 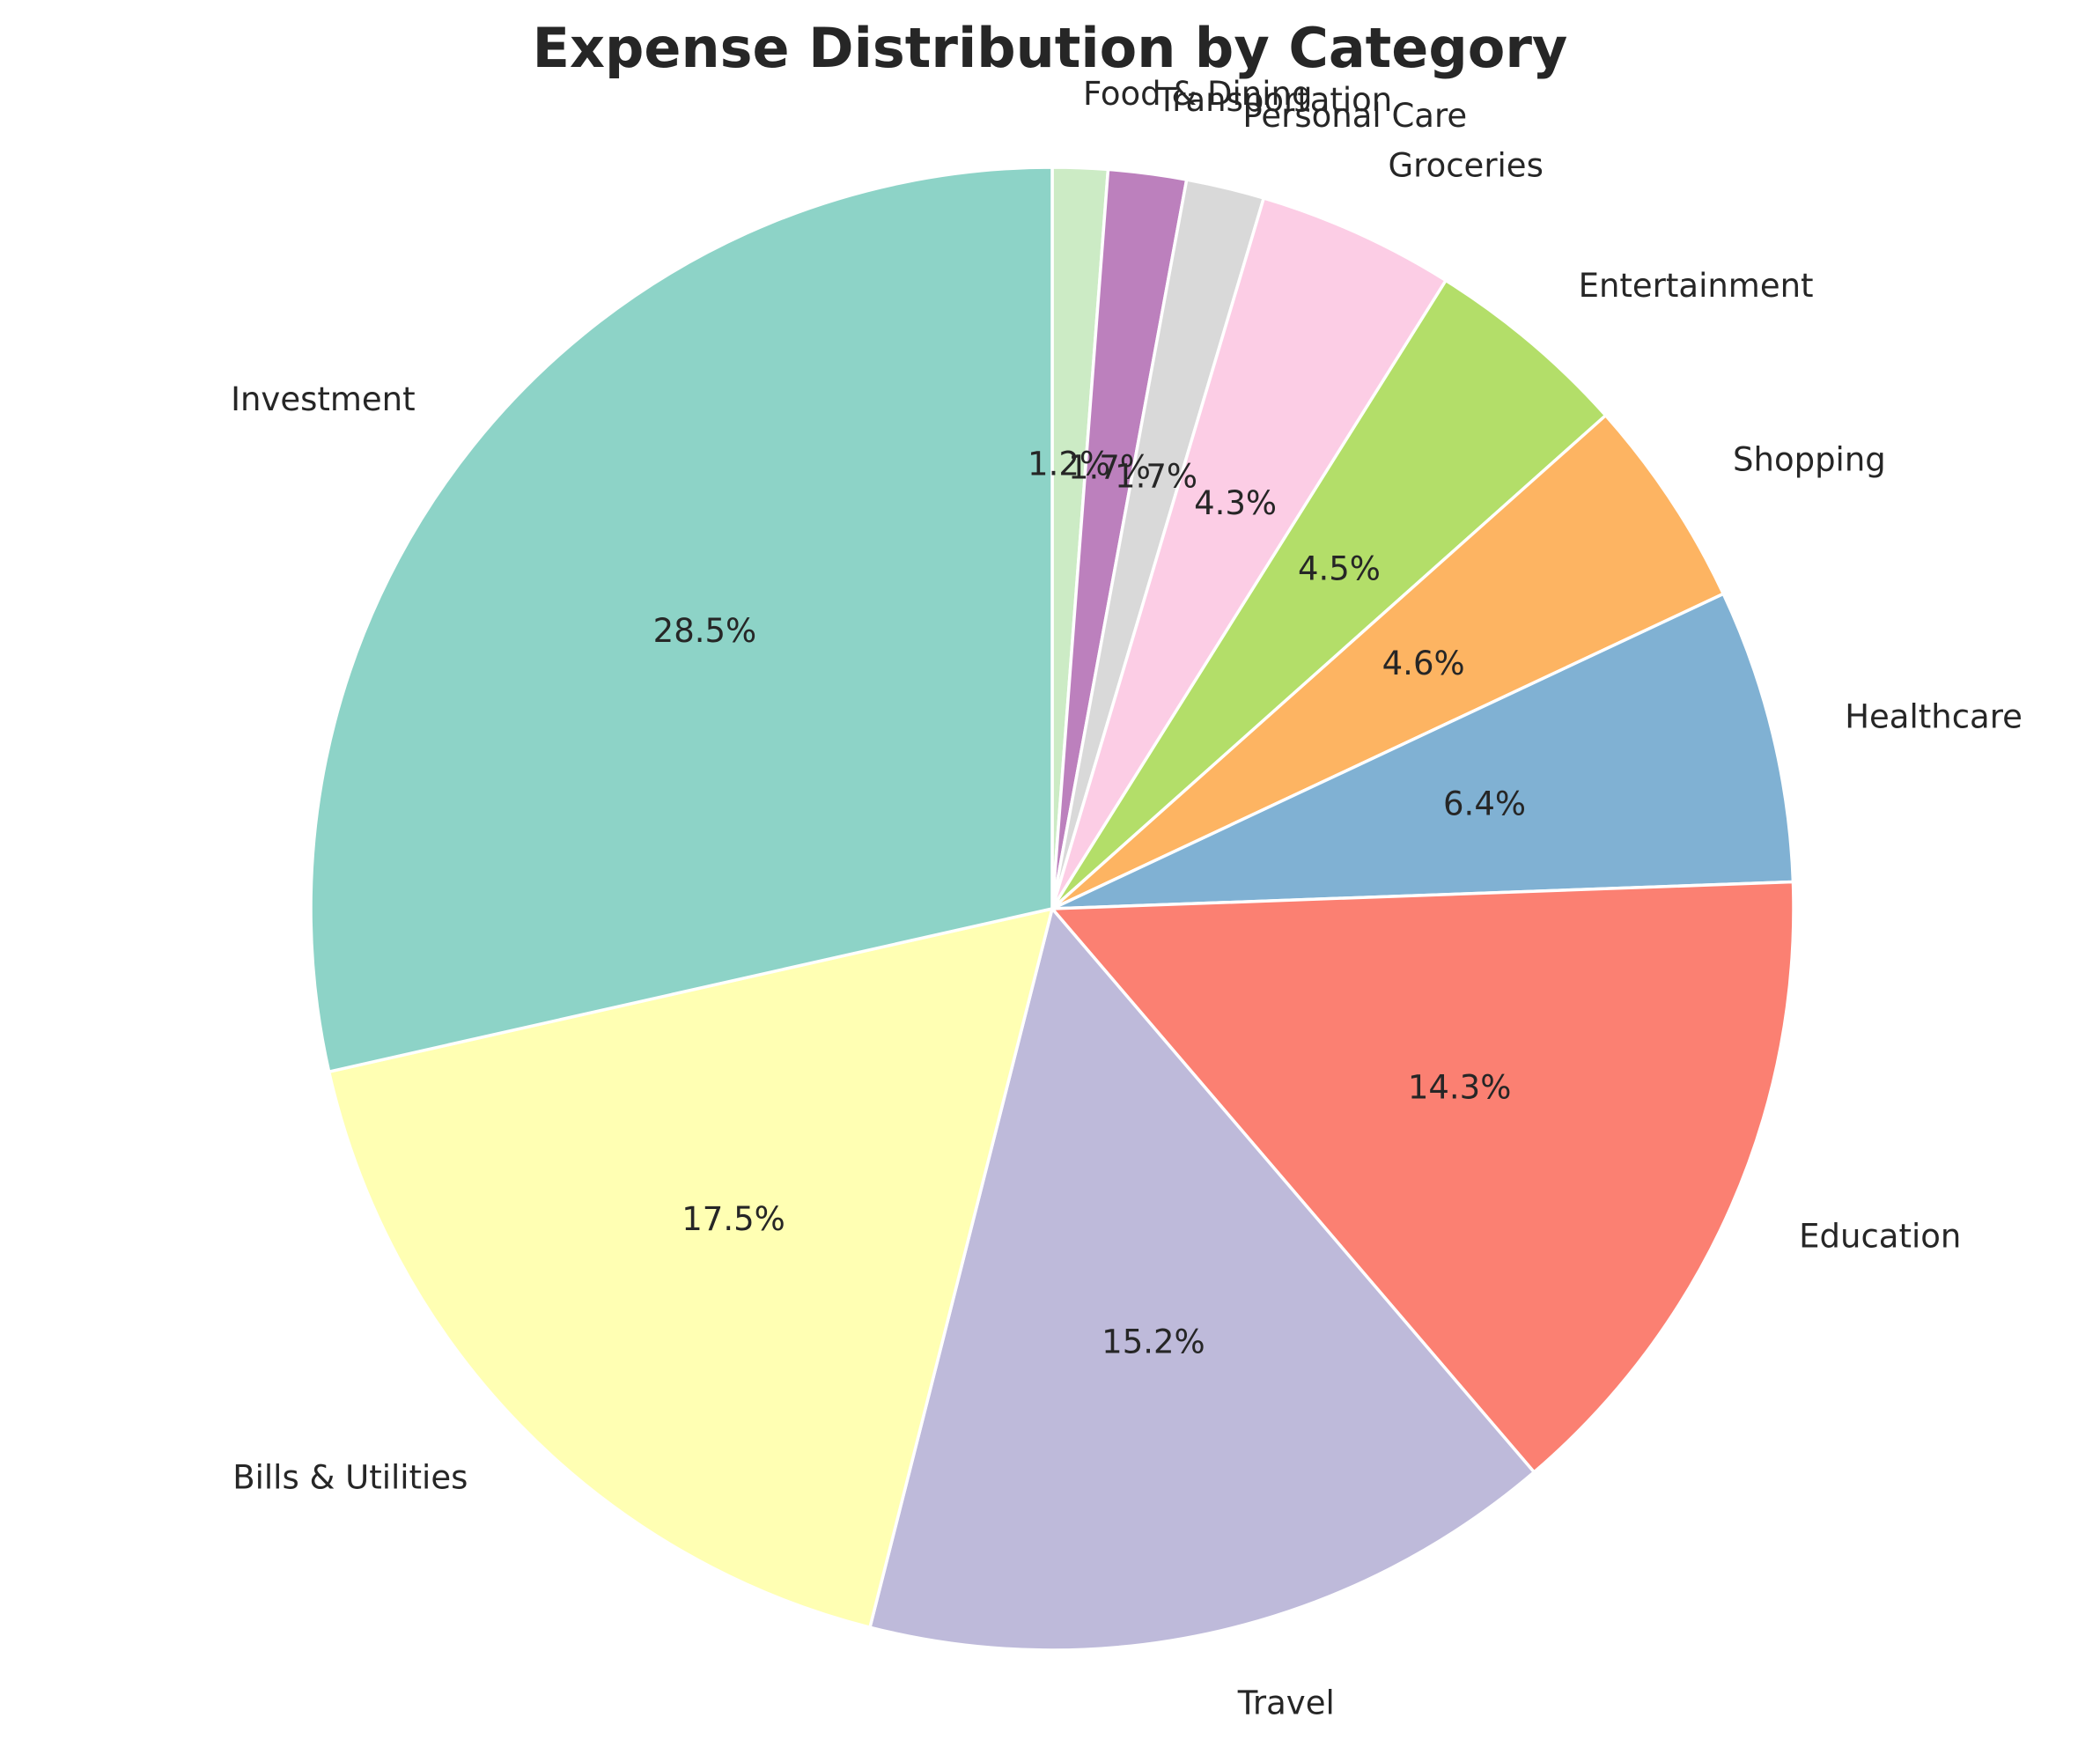 I want to click on label-groceries: Groceries, so click(x=1466, y=166).